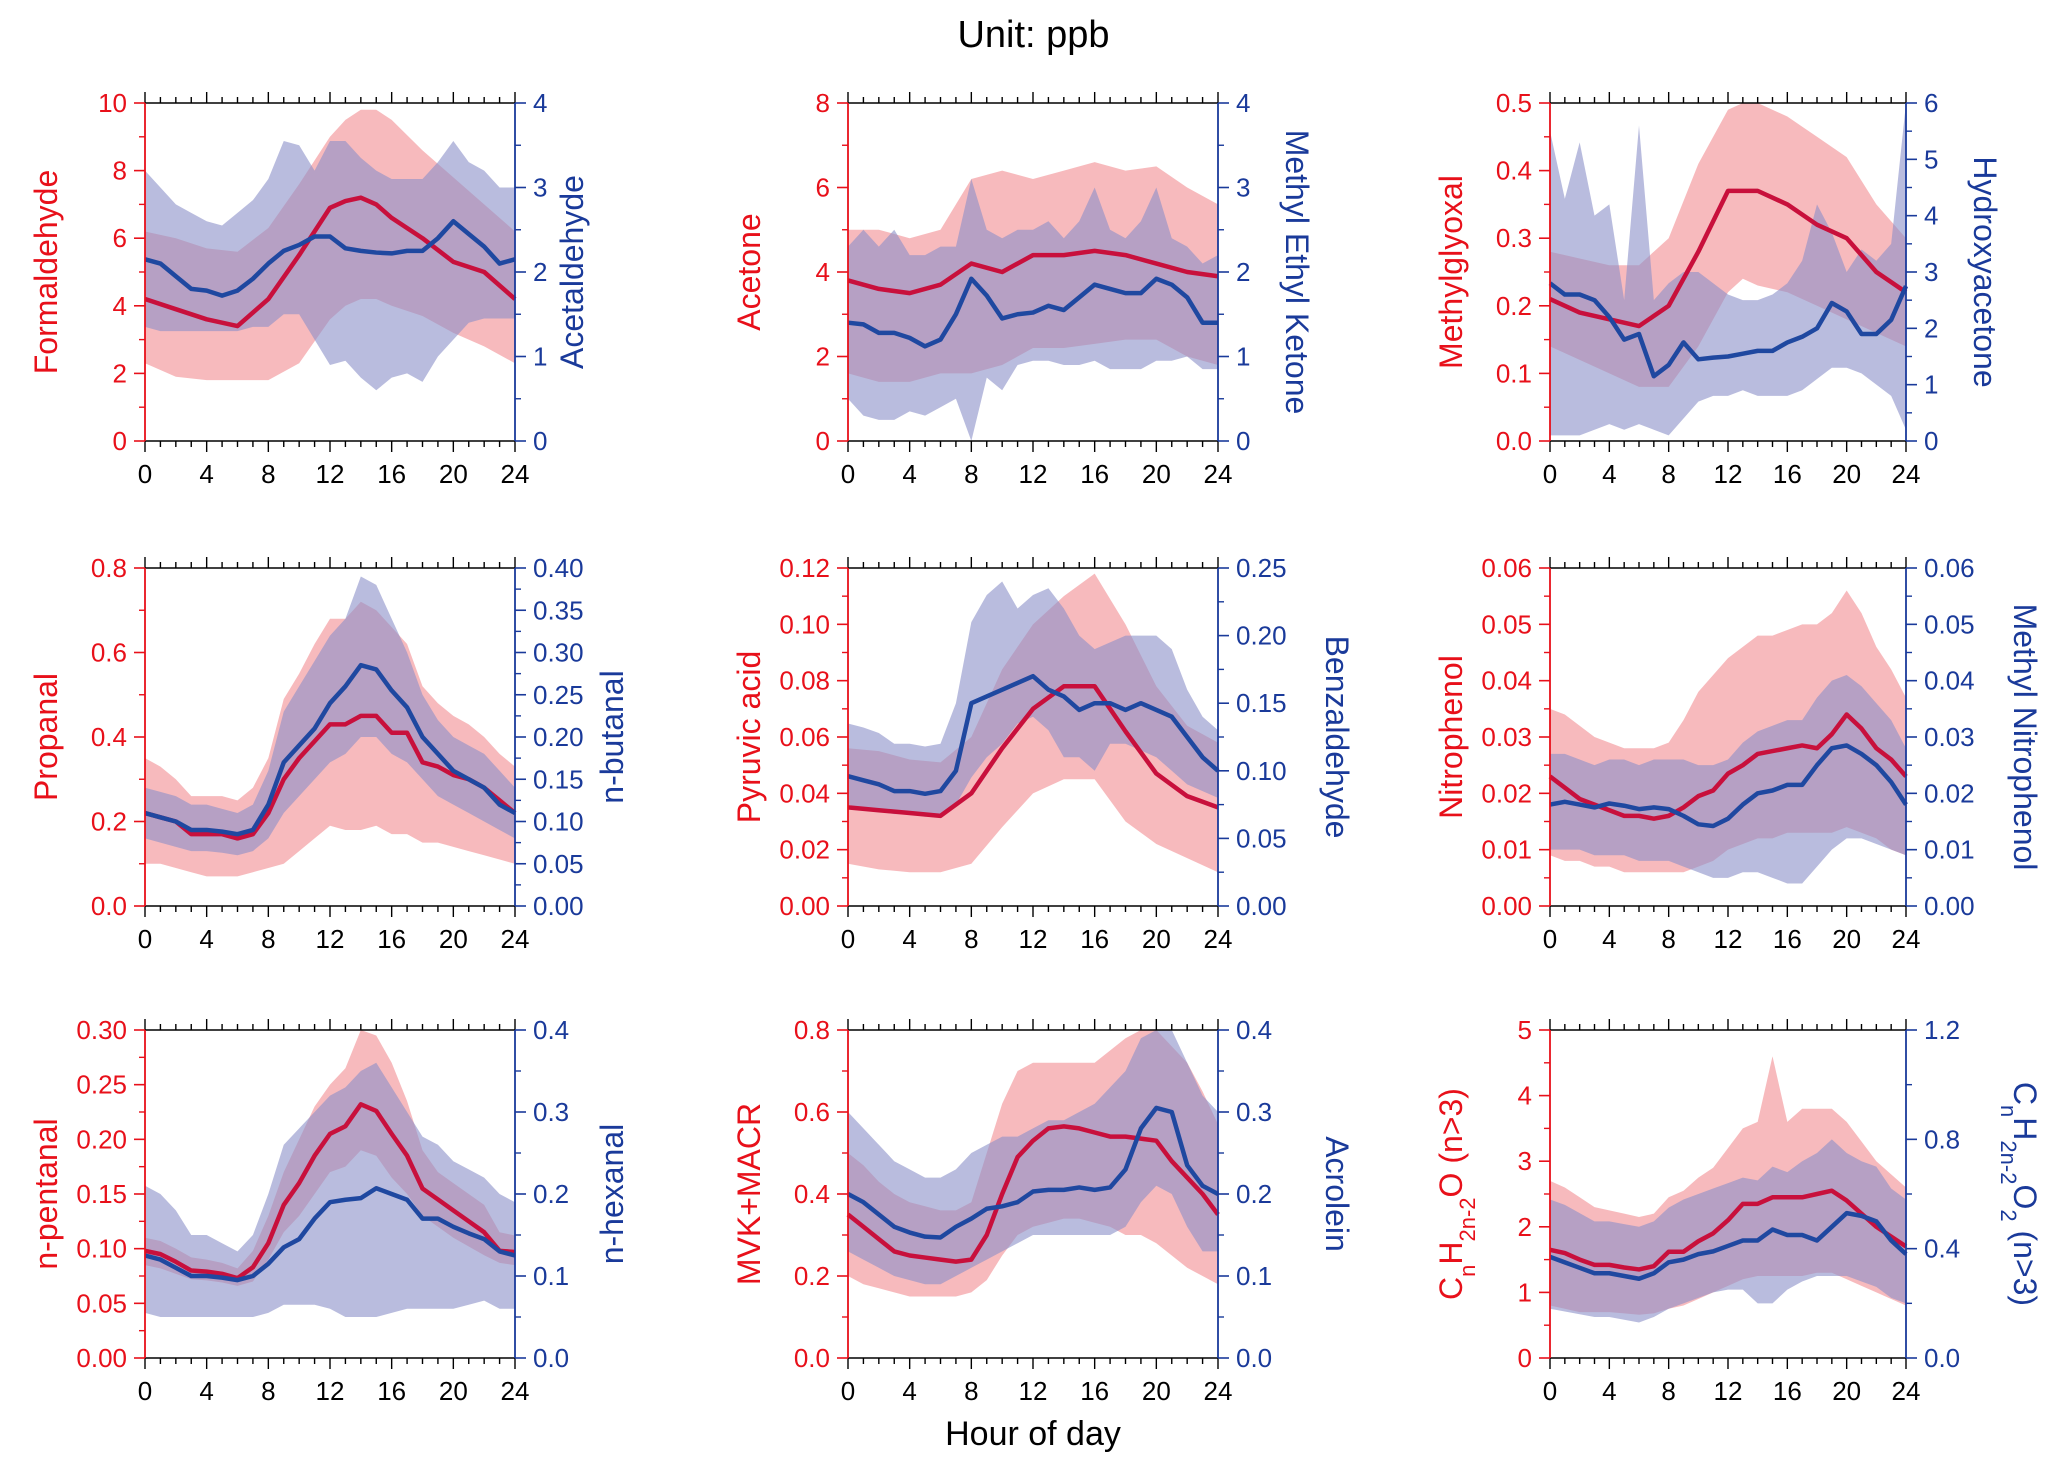 This screenshot has height=1467, width=2067. Describe the element at coordinates (109, 906) in the screenshot. I see `left-tick-label: 0.0` at that location.